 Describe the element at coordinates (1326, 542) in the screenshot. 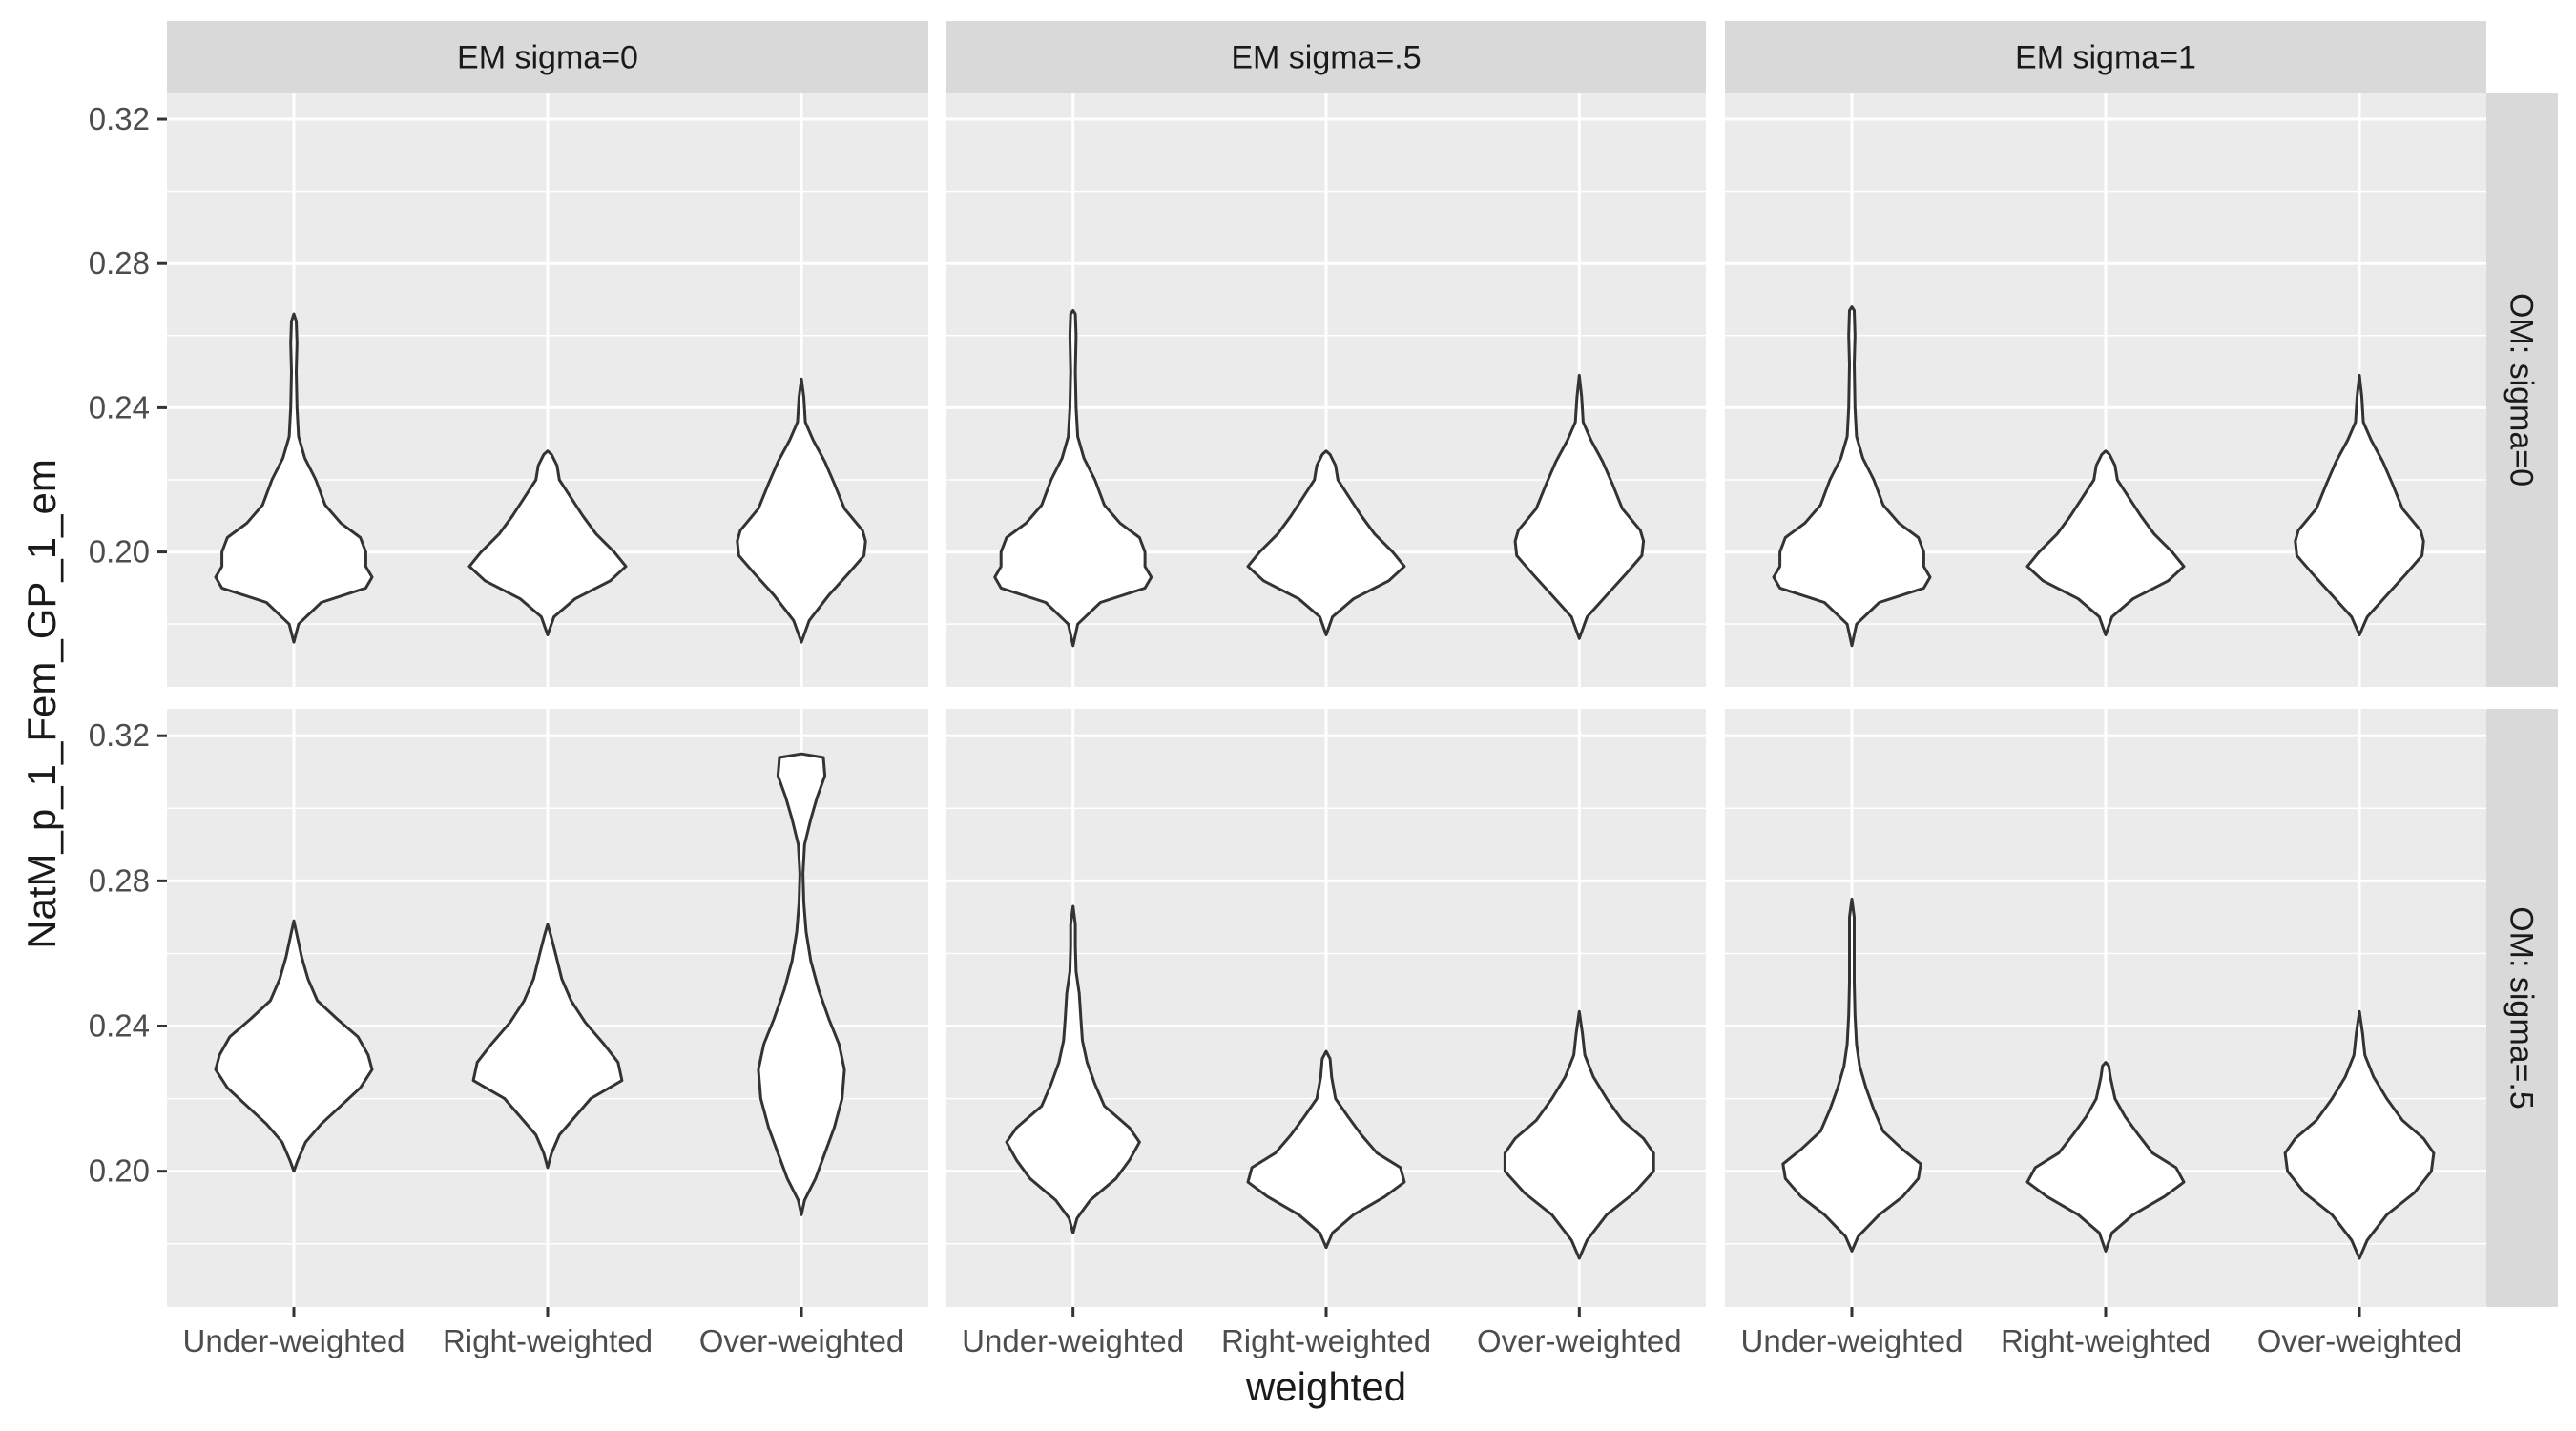

I see `violin-right-weighted-r0-c1` at that location.